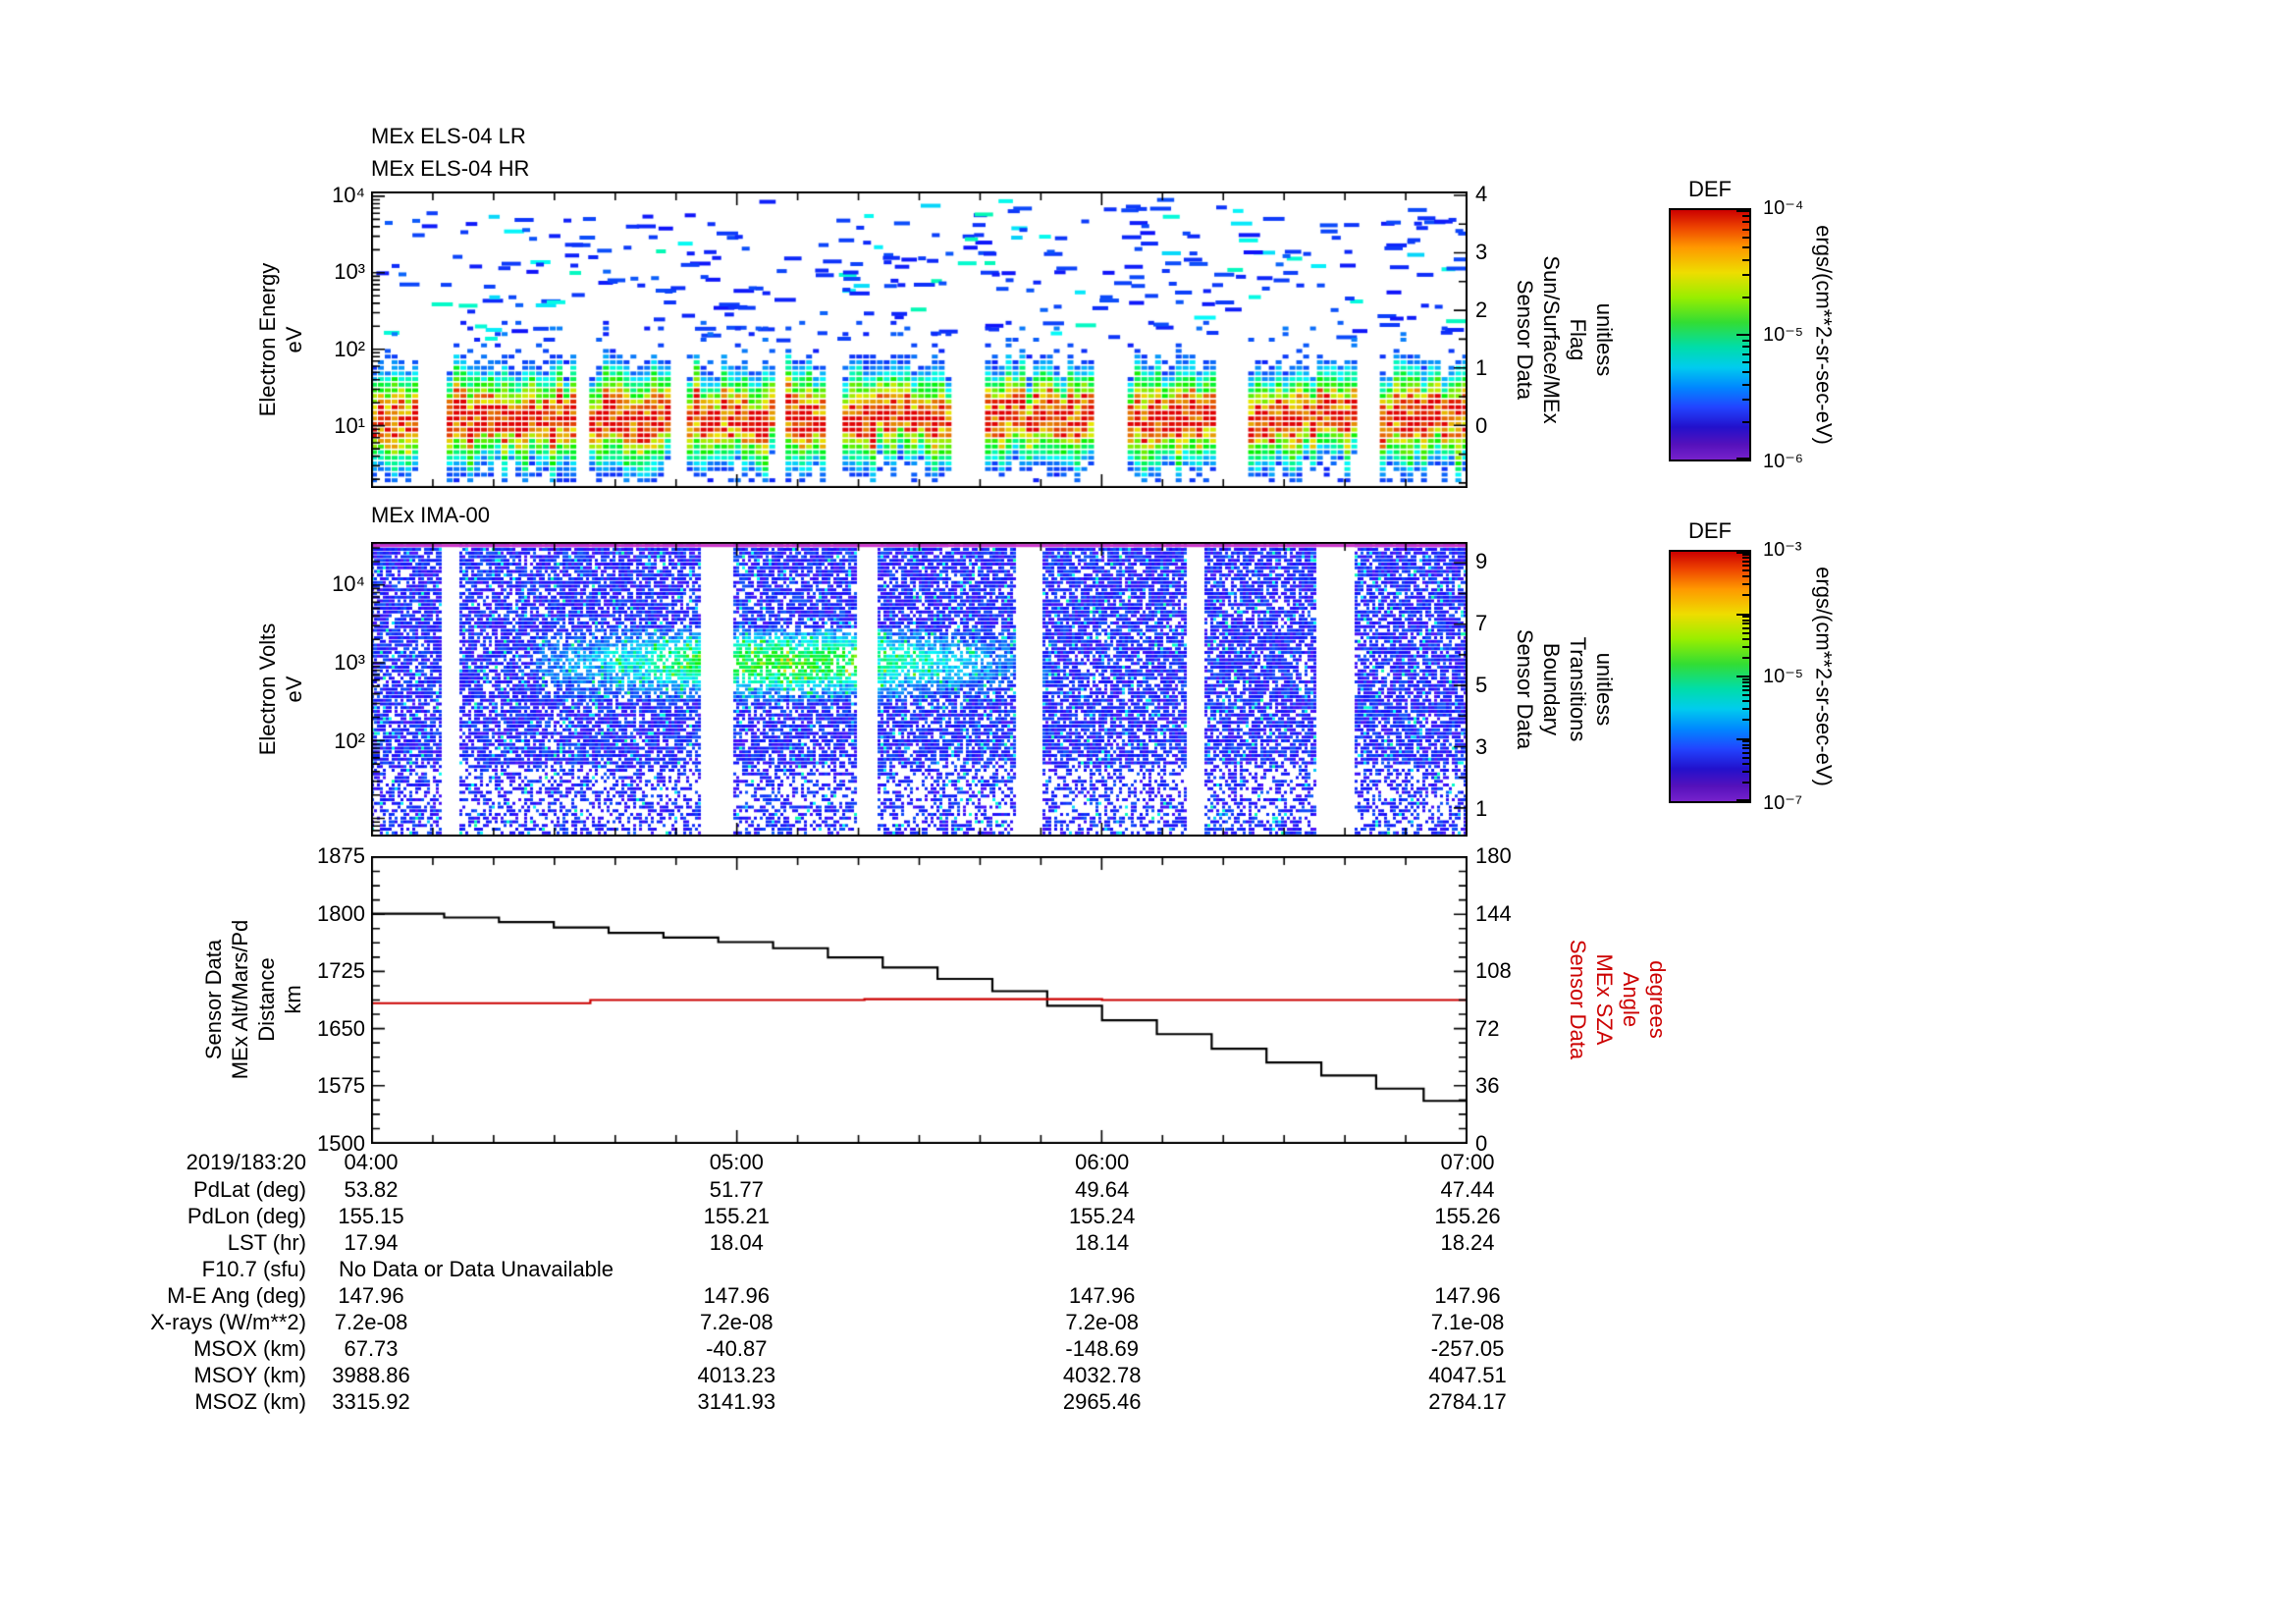  I want to click on table-row-label: PdLon (deg), so click(247, 1216).